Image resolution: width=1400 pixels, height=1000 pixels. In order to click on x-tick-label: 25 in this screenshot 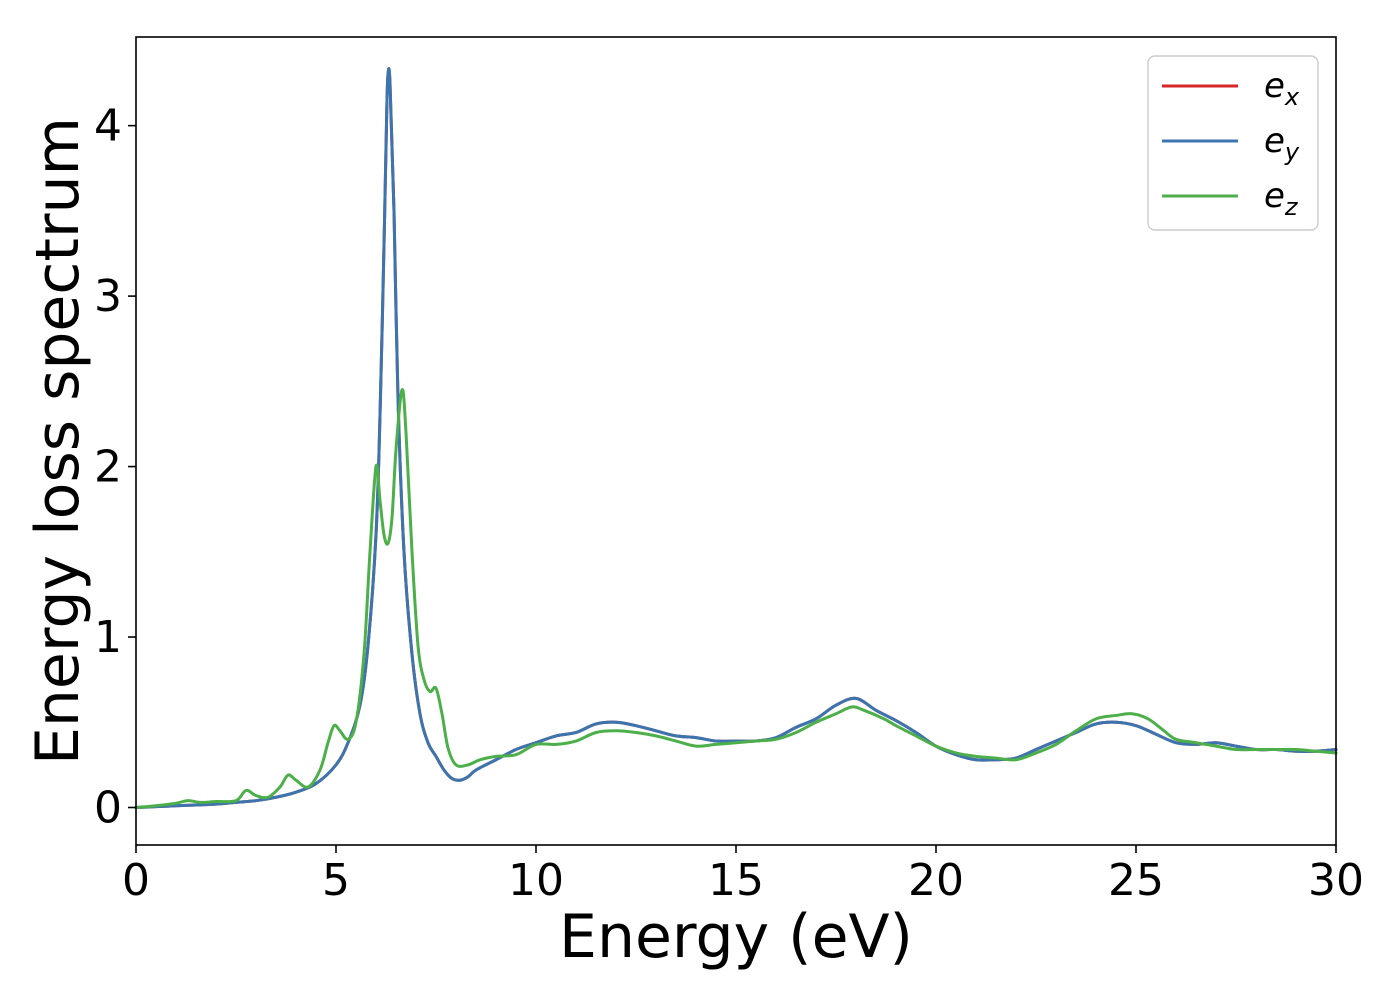, I will do `click(1136, 880)`.